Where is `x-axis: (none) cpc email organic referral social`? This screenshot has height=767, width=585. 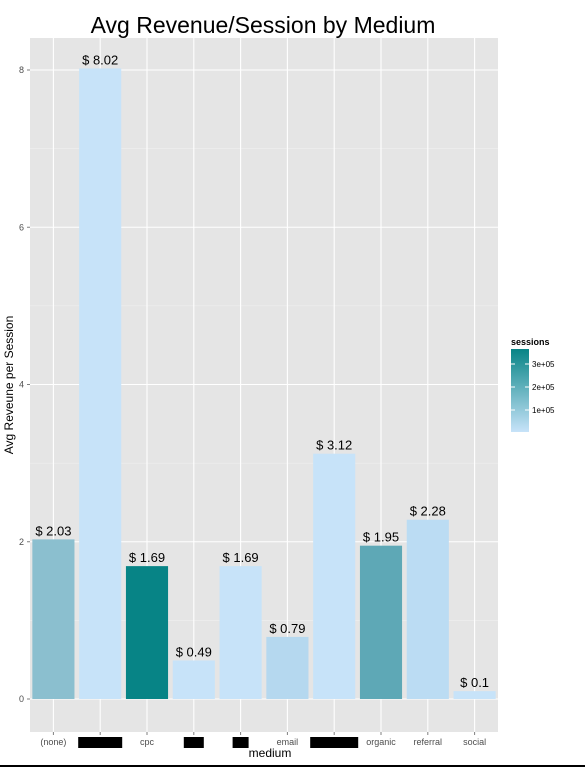
x-axis: (none) cpc email organic referral social is located at coordinates (263, 740).